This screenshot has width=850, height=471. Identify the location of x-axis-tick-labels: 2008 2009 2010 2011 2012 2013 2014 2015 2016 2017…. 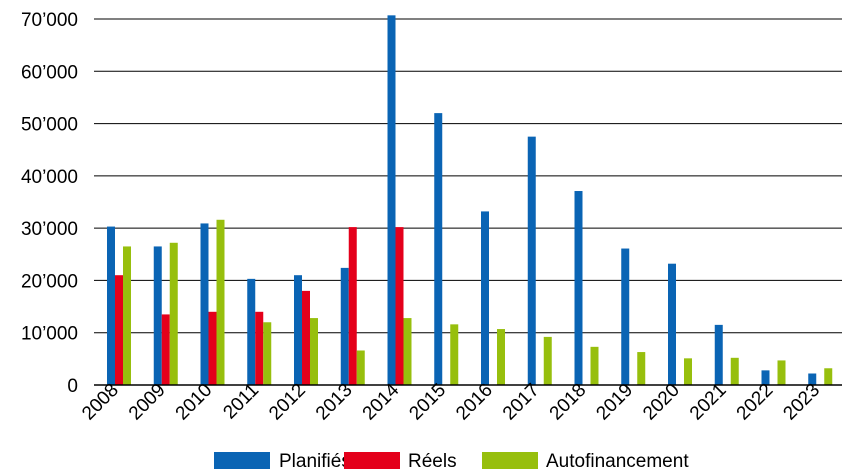
(451, 401).